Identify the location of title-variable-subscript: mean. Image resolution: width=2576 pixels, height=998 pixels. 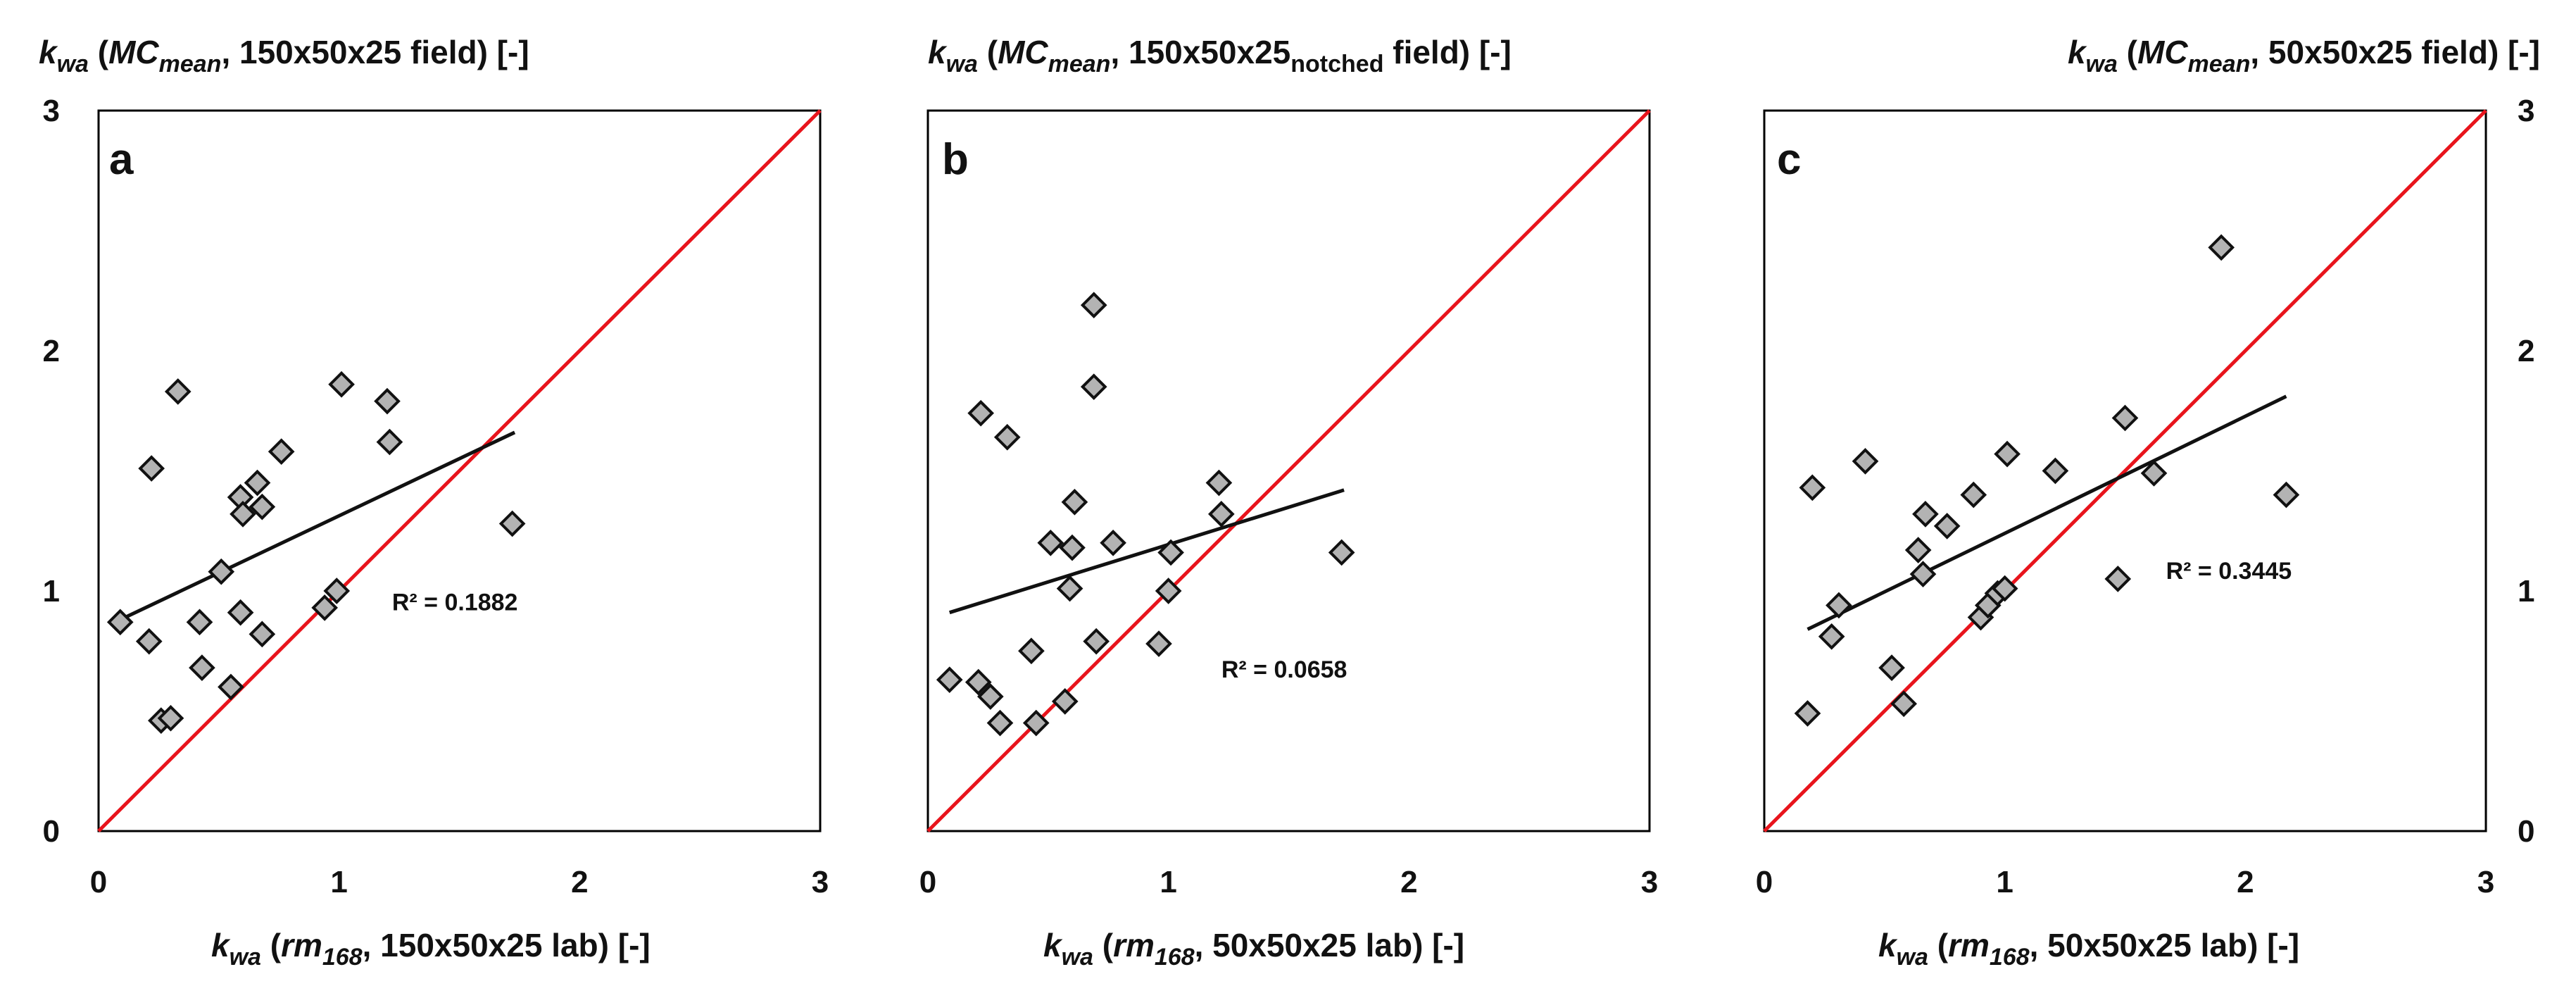
(2219, 64).